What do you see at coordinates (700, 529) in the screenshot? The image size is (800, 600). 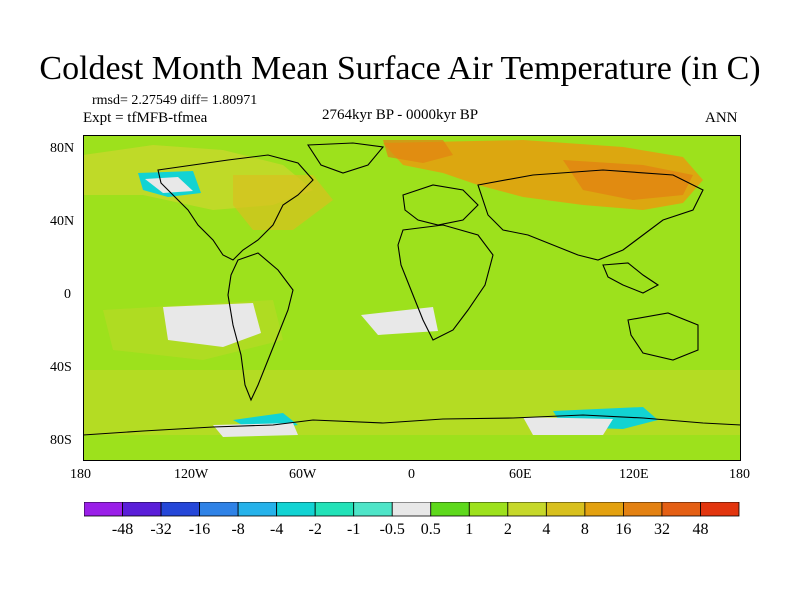 I see `colorbar-label-15: 48` at bounding box center [700, 529].